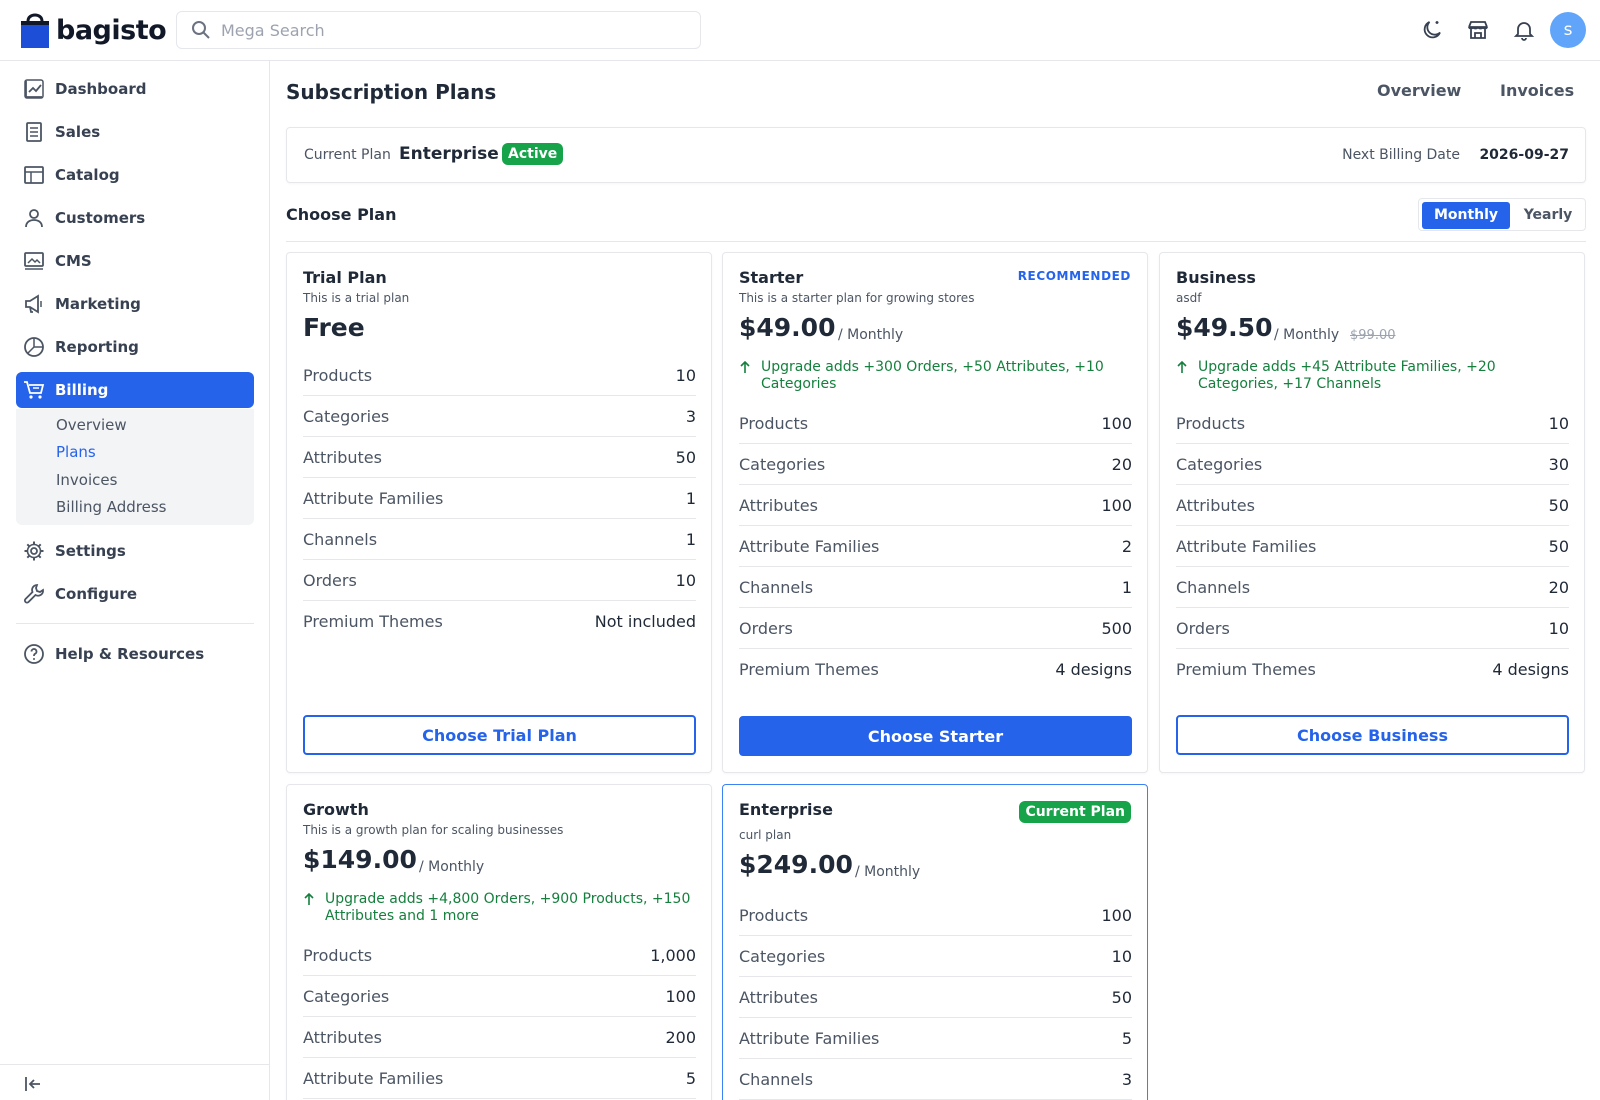  Describe the element at coordinates (935, 546) in the screenshot. I see `feature-row: Attribute Families 2` at that location.